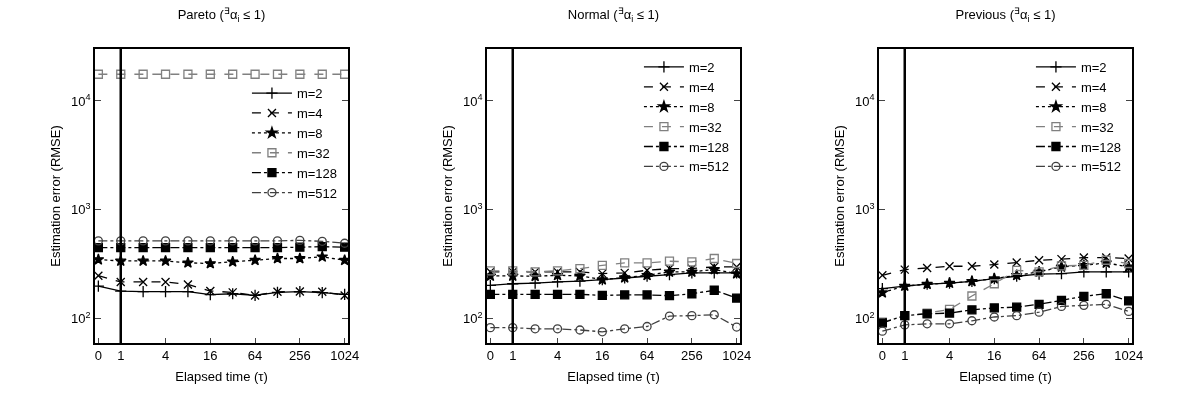 This screenshot has height=407, width=1177. What do you see at coordinates (1005, 14) in the screenshot?
I see `chart-title: Previous ($^{∃}$α$_{i}$ ≤ 1)` at bounding box center [1005, 14].